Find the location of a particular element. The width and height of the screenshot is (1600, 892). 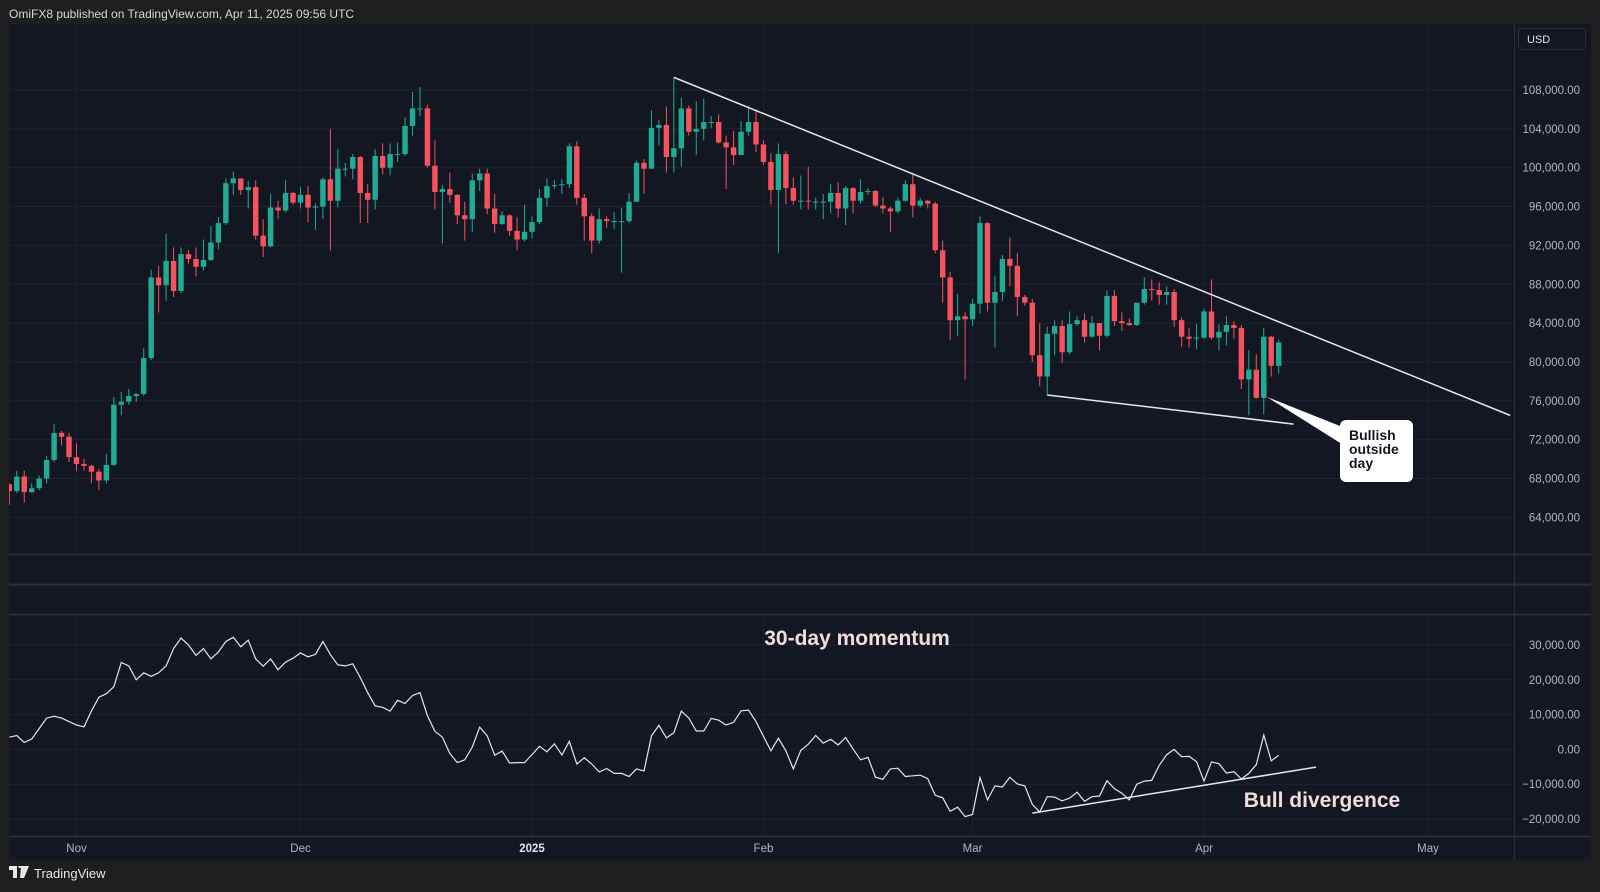

price-tick-label: 104,000.00 is located at coordinates (1551, 130).